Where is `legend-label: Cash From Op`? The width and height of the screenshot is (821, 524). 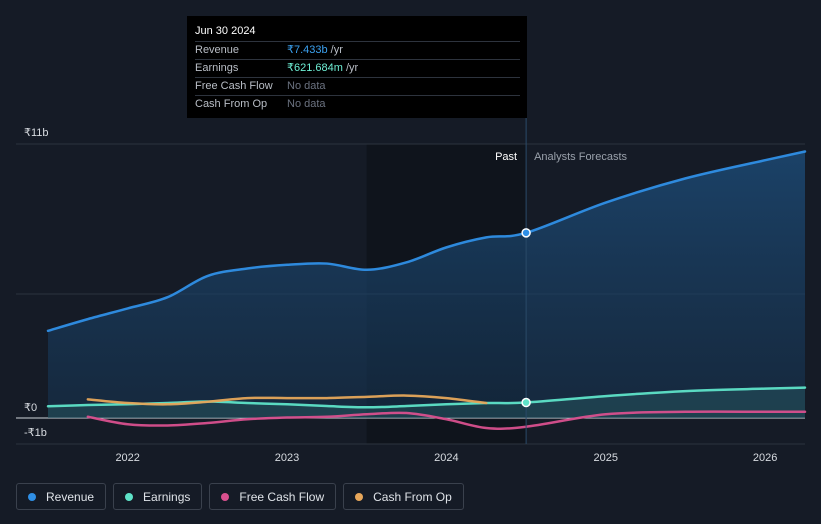 legend-label: Cash From Op is located at coordinates (412, 496).